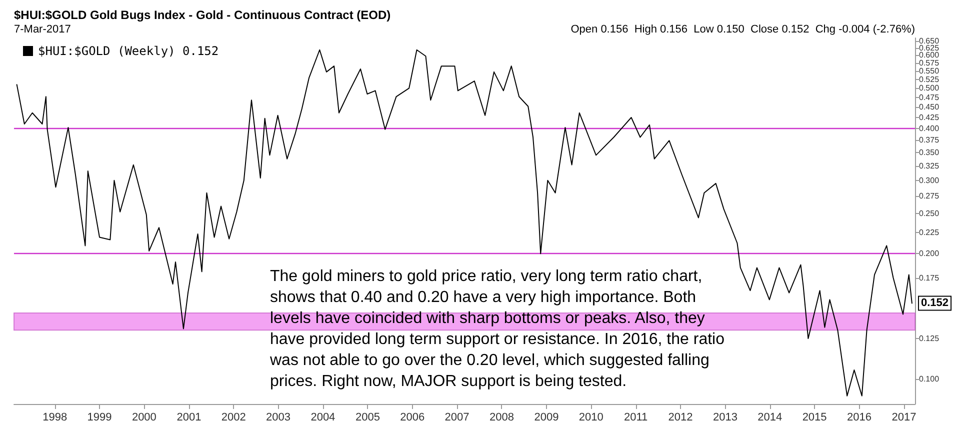 The height and width of the screenshot is (434, 965). I want to click on x-tick-label: 2013, so click(725, 418).